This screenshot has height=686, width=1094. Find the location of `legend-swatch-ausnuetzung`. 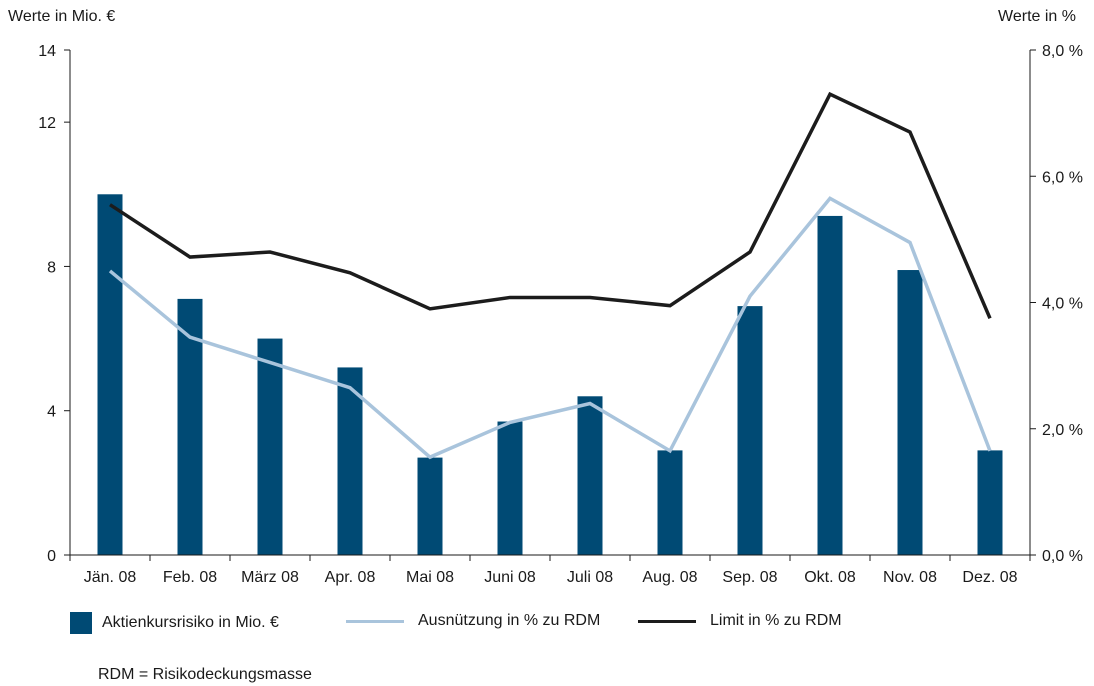

legend-swatch-ausnuetzung is located at coordinates (375, 621).